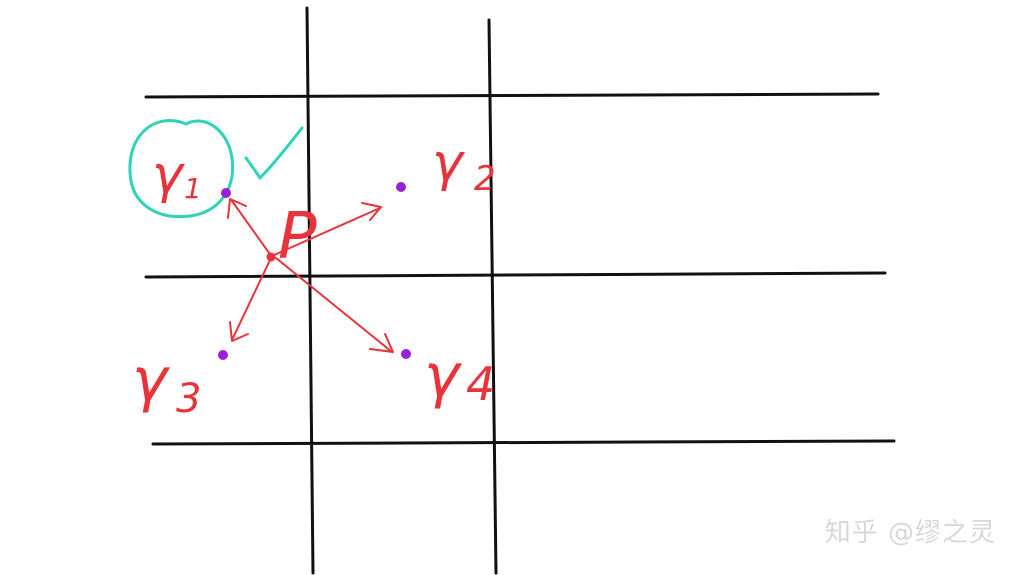 The height and width of the screenshot is (575, 1024). Describe the element at coordinates (151, 380) in the screenshot. I see `gamma-3-label: γ` at that location.